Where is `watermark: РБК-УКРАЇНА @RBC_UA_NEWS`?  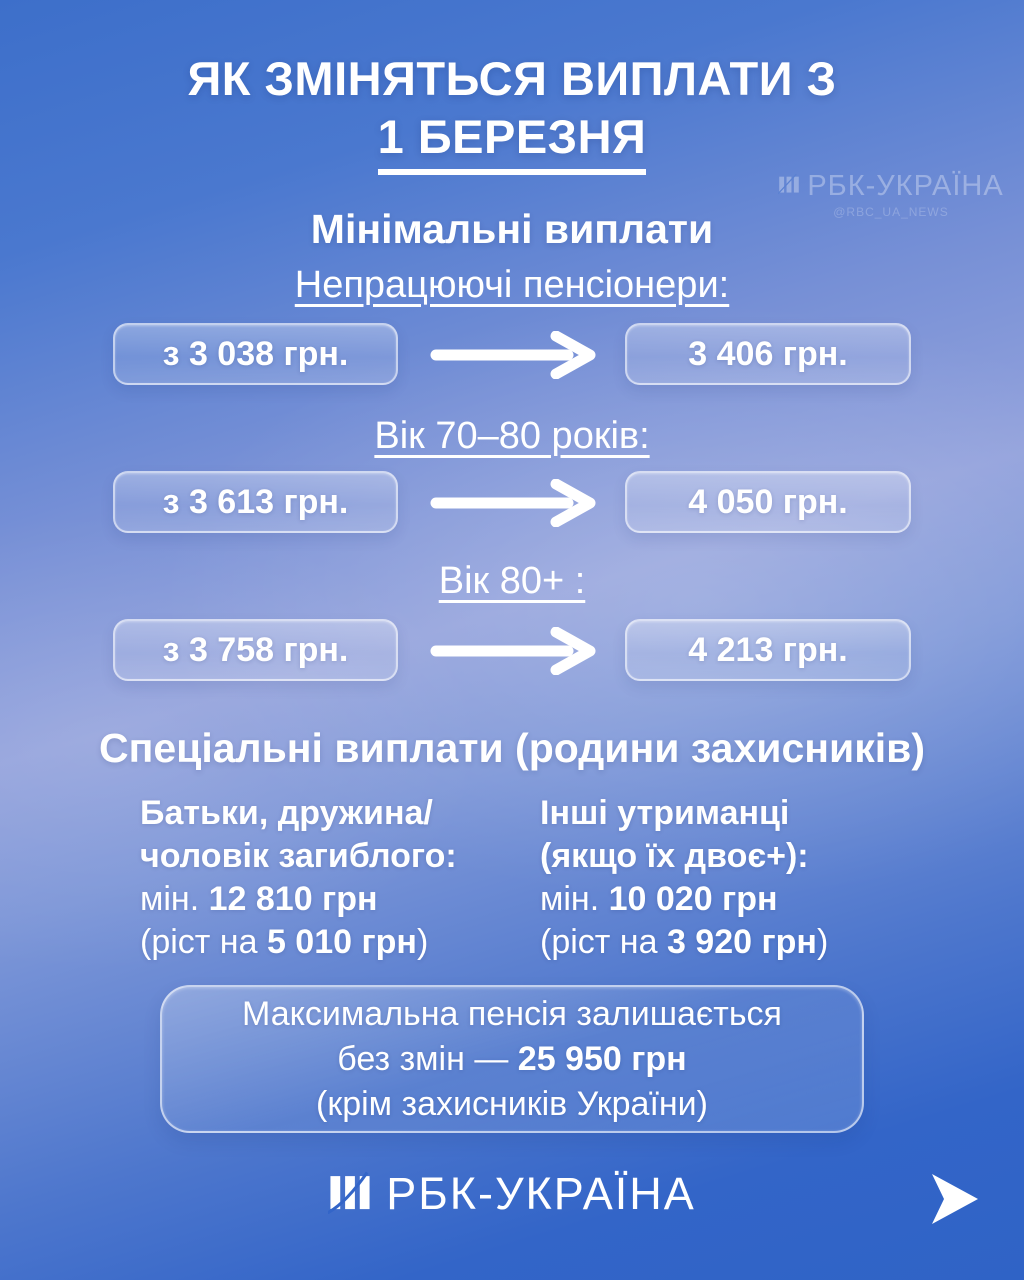
watermark: РБК-УКРАЇНА @RBC_UA_NEWS is located at coordinates (891, 194).